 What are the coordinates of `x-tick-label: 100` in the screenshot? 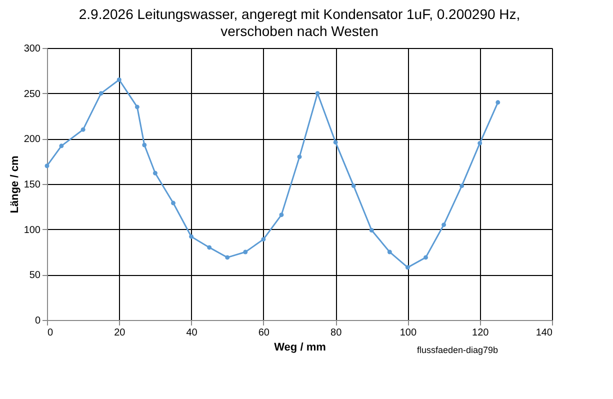 It's located at (408, 333).